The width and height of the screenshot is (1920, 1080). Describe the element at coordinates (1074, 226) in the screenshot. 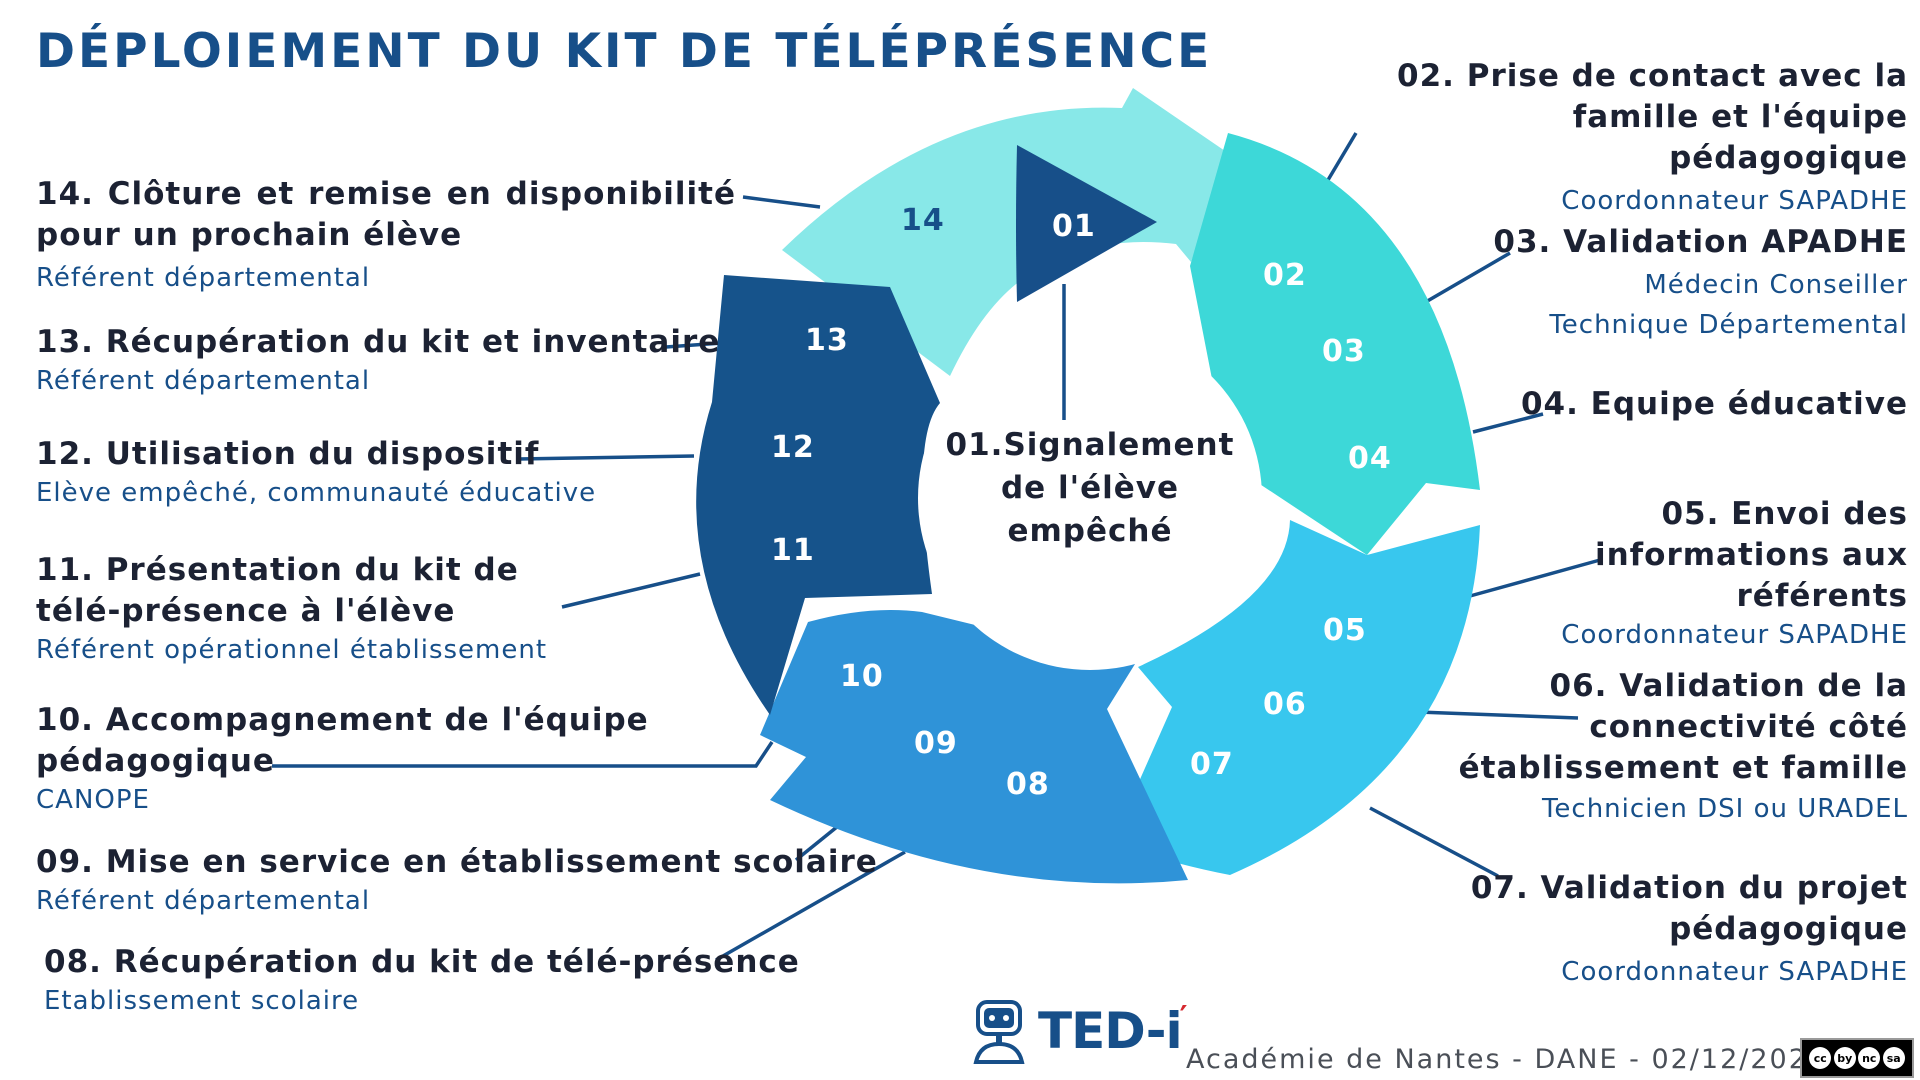

I see `segment-number-01: 01` at that location.